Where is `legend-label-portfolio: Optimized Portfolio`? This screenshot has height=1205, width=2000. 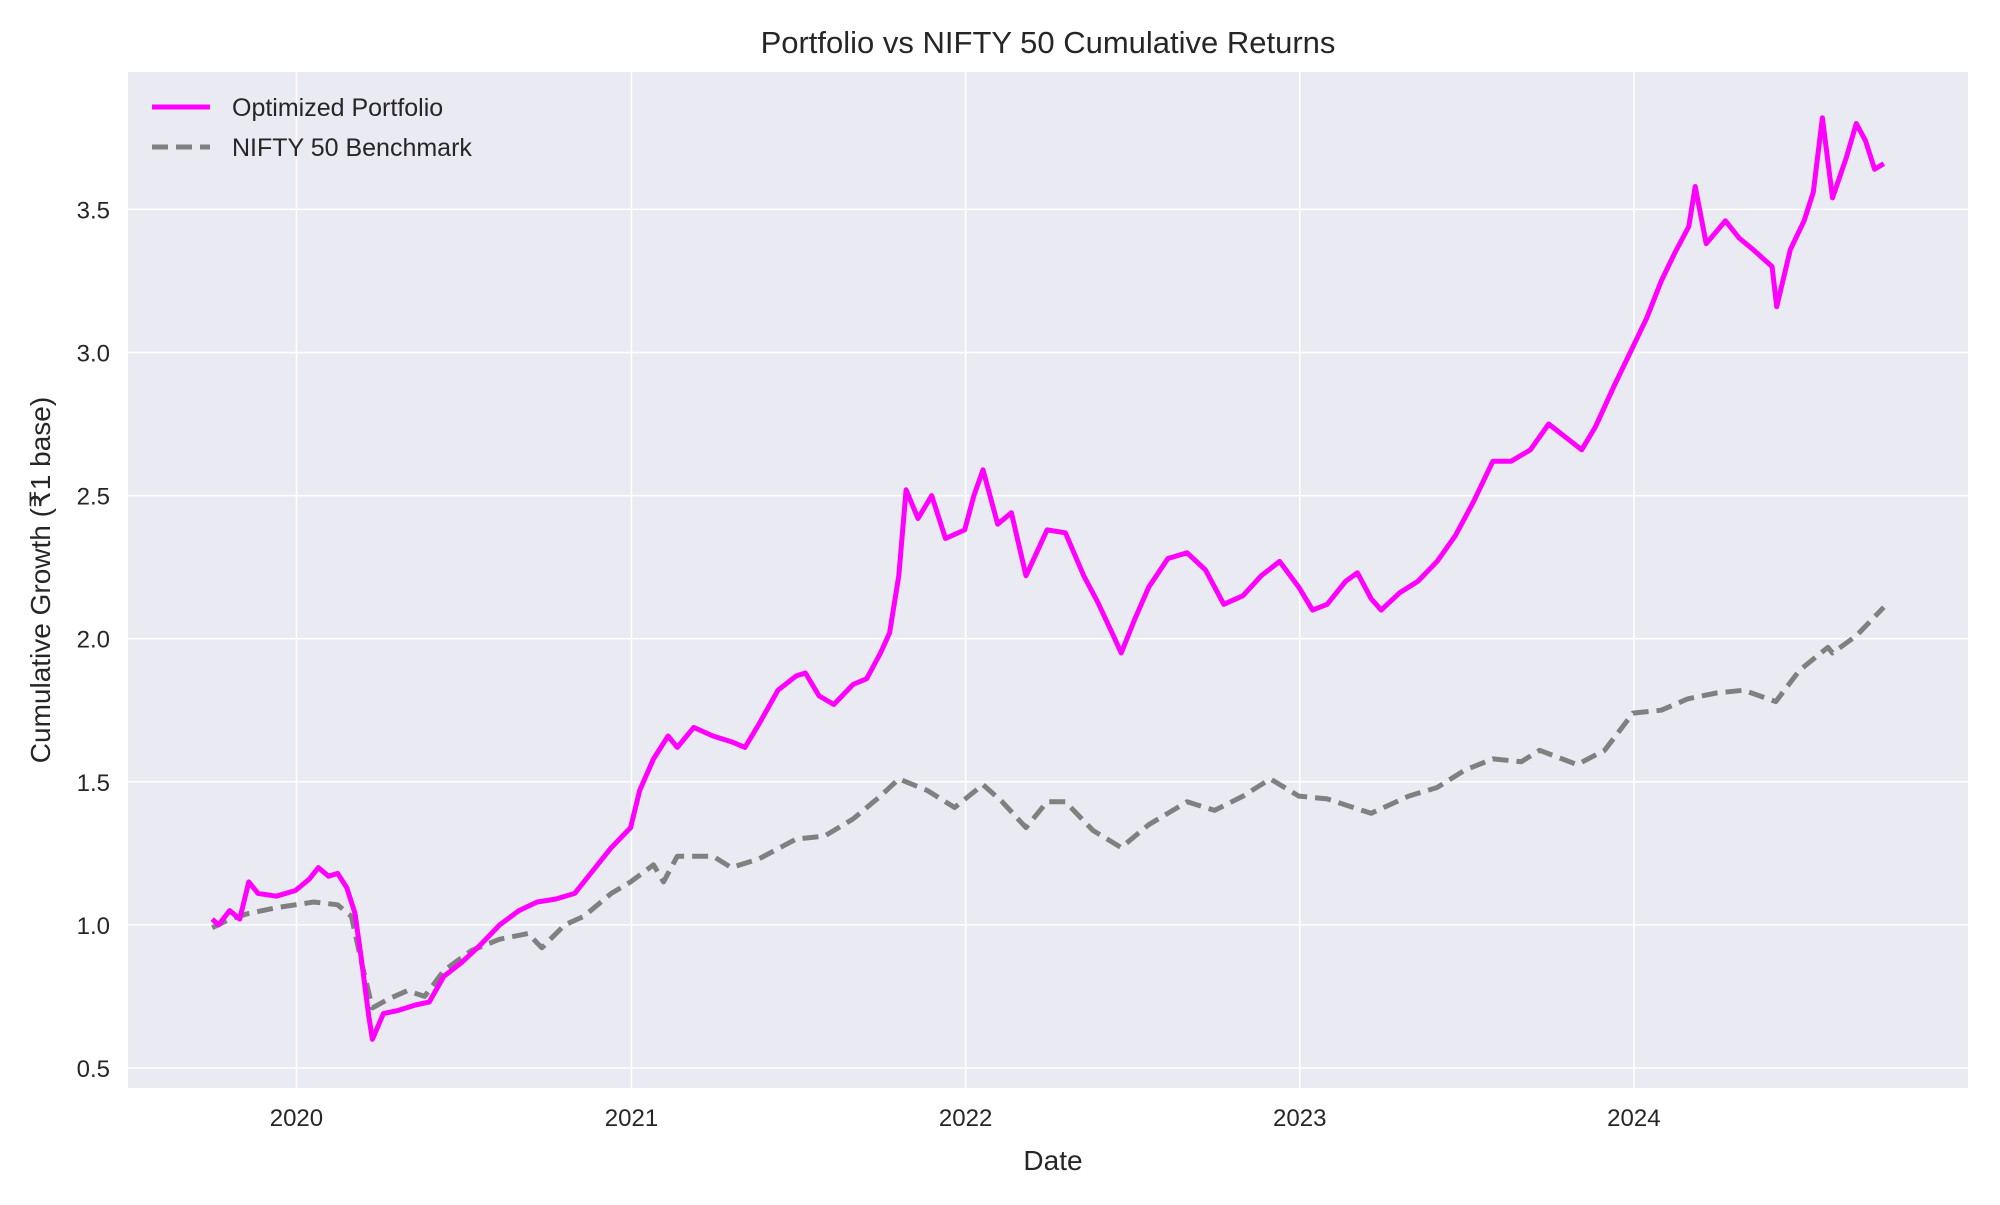
legend-label-portfolio: Optimized Portfolio is located at coordinates (337, 108).